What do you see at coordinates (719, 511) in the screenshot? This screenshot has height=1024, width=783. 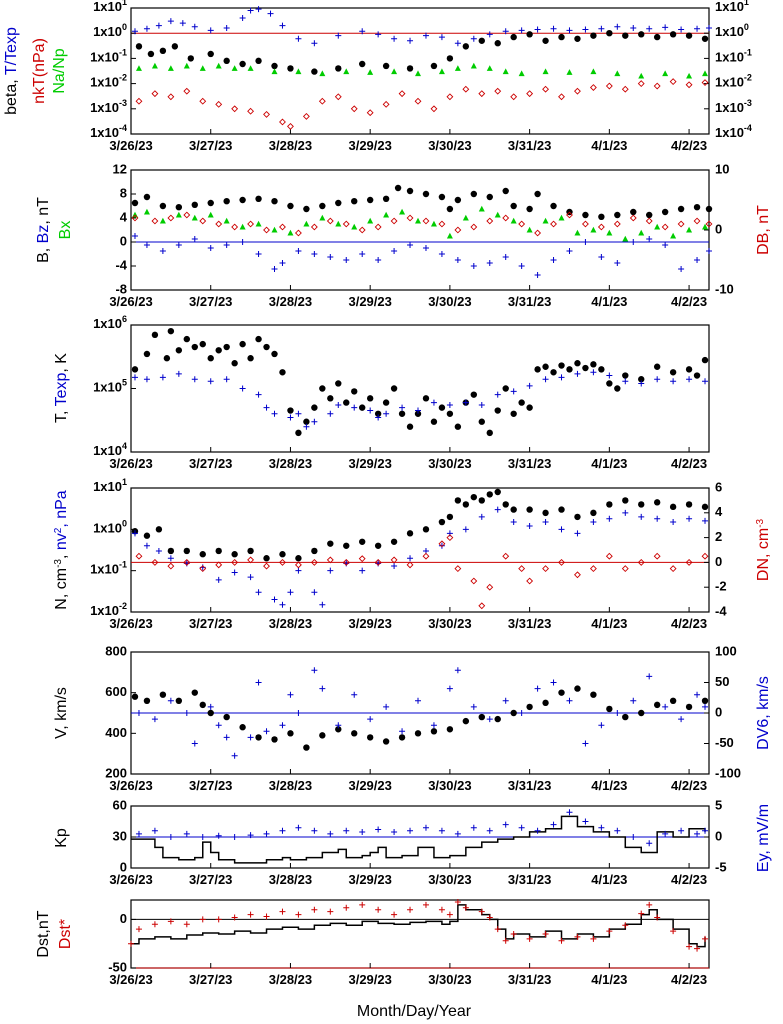 I see `right-tick-label: 4` at bounding box center [719, 511].